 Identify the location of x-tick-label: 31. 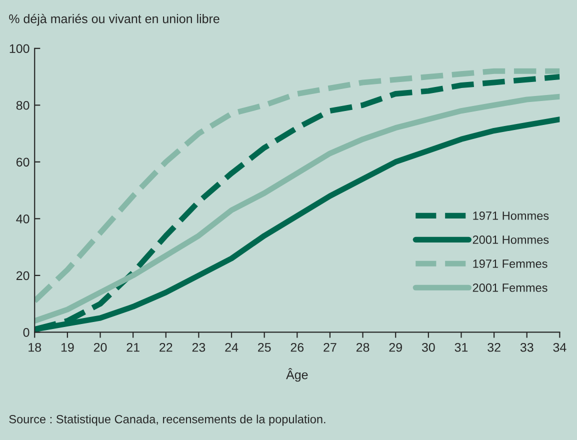
(461, 347).